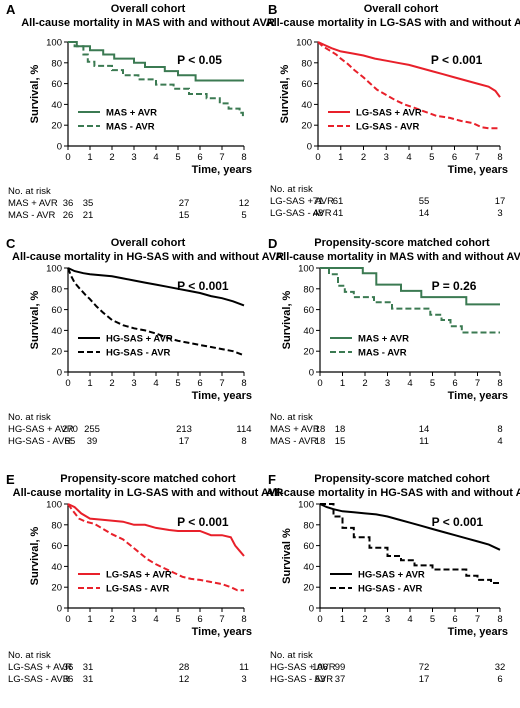 Image resolution: width=520 pixels, height=708 pixels. I want to click on p-value-label: P < 0.001, so click(457, 60).